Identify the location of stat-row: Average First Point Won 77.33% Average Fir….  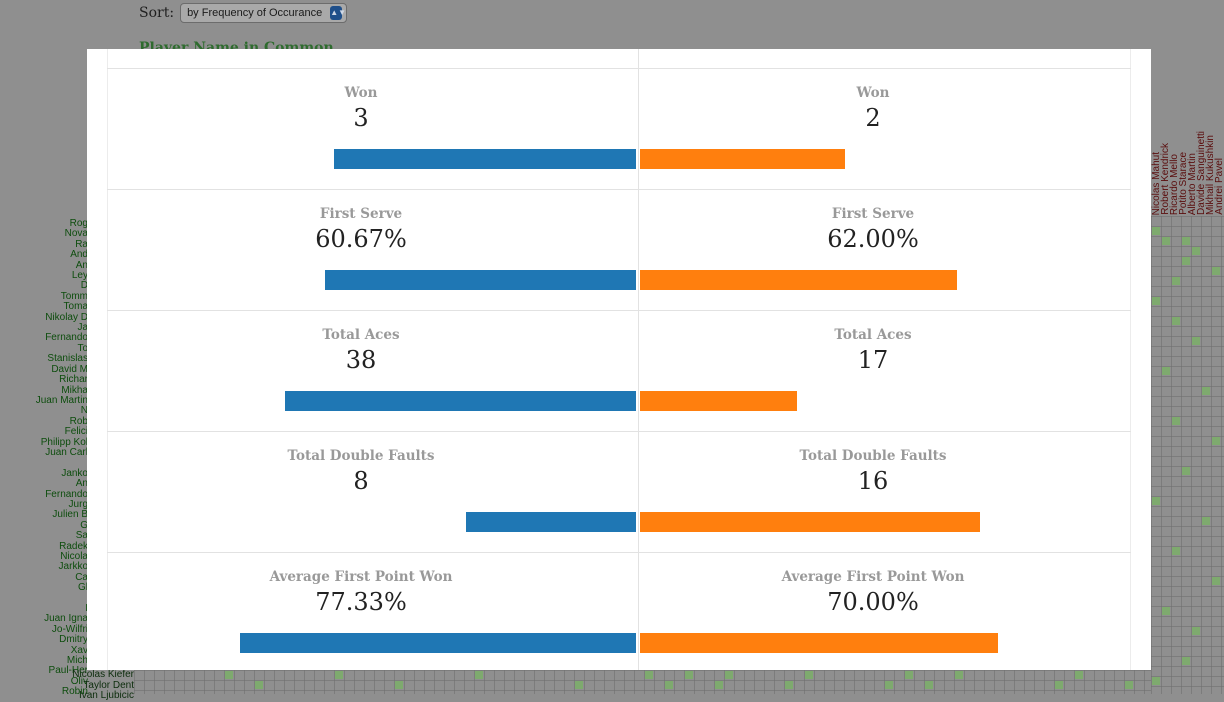
(619, 611).